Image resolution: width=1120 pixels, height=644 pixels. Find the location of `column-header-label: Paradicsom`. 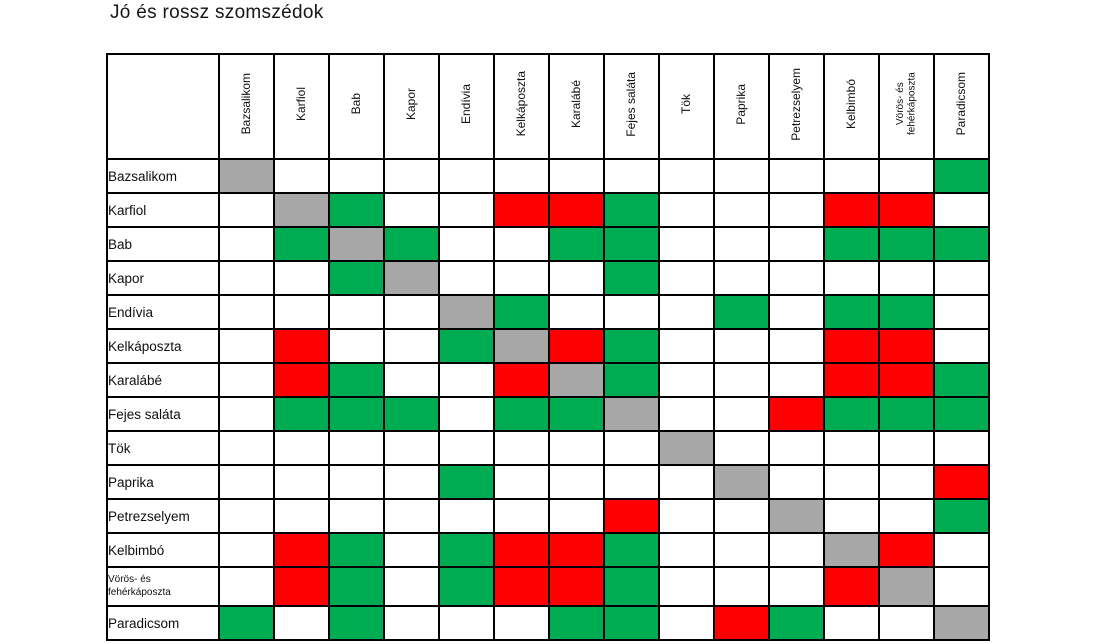

column-header-label: Paradicsom is located at coordinates (960, 104).